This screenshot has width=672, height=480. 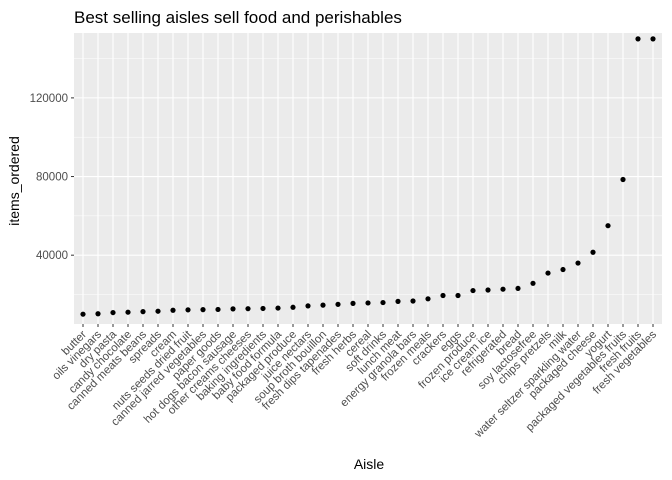 What do you see at coordinates (52, 256) in the screenshot?
I see `y-tick-label: 40000` at bounding box center [52, 256].